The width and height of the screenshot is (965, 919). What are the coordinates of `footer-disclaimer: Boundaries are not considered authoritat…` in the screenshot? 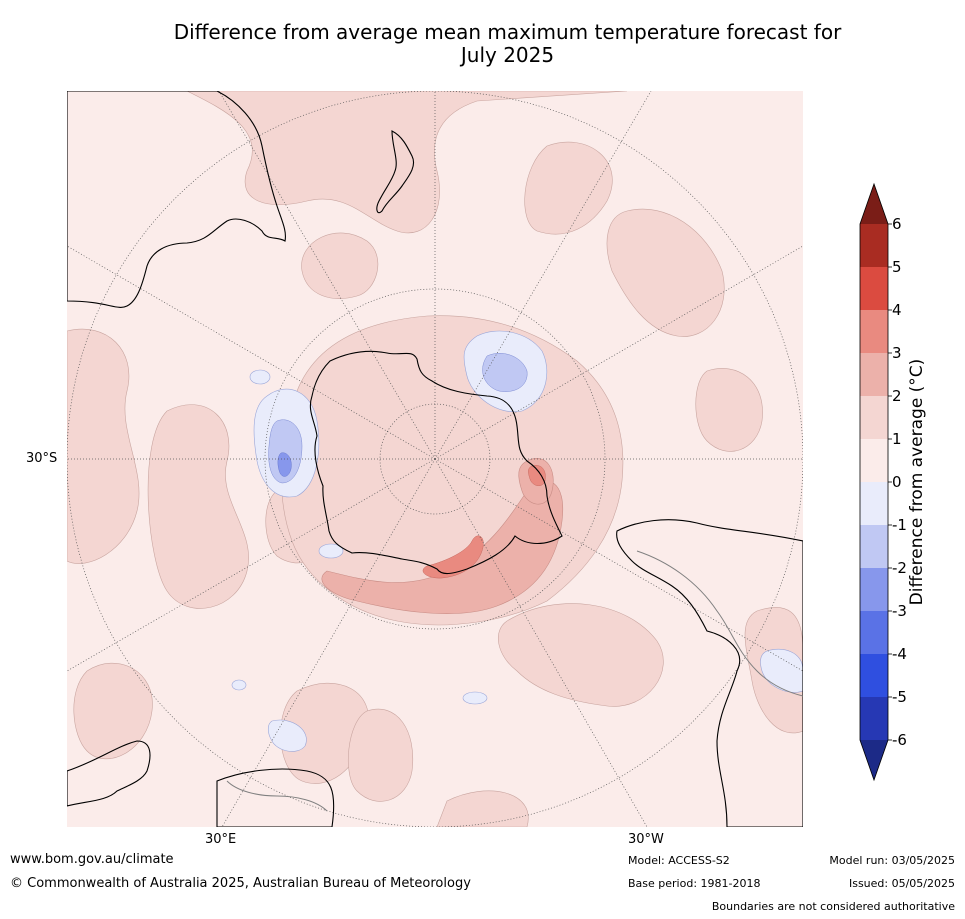 It's located at (833, 906).